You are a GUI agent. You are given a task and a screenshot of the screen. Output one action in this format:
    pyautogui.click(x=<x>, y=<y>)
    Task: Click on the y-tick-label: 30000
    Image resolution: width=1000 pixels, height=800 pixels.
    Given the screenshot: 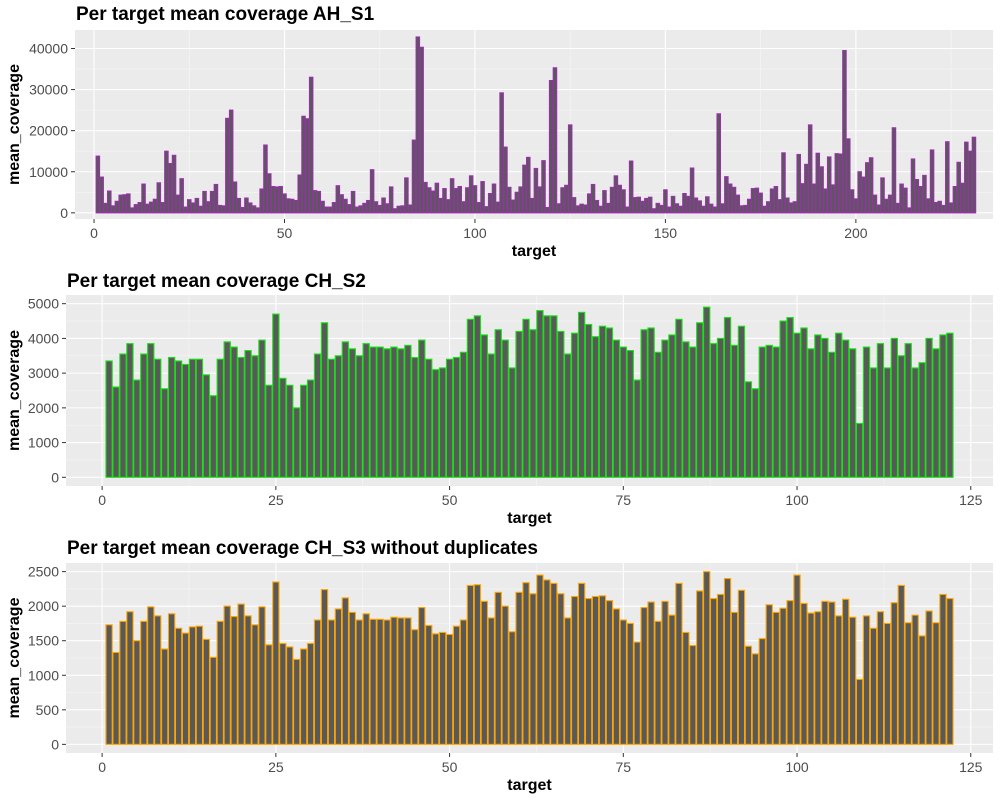 What is the action you would take?
    pyautogui.click(x=48, y=90)
    